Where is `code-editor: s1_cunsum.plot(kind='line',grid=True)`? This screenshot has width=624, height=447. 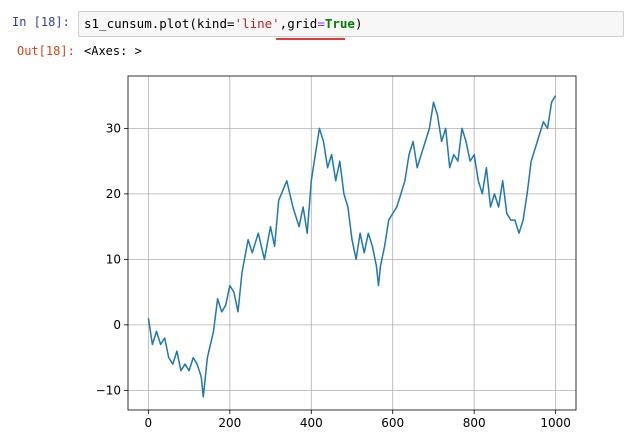 code-editor: s1_cunsum.plot(kind='line',grid=True) is located at coordinates (351, 24).